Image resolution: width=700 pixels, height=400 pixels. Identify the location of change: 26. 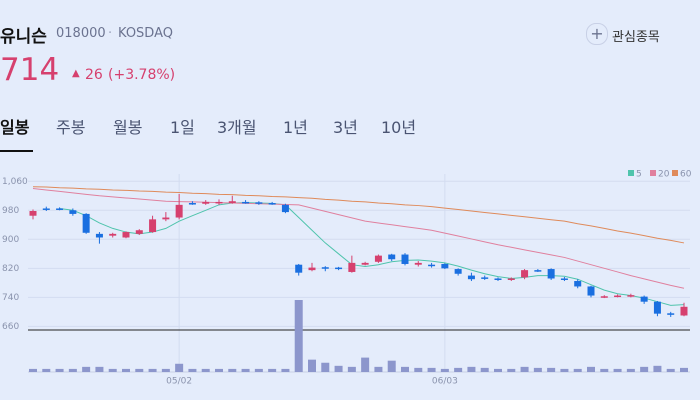
(94, 75).